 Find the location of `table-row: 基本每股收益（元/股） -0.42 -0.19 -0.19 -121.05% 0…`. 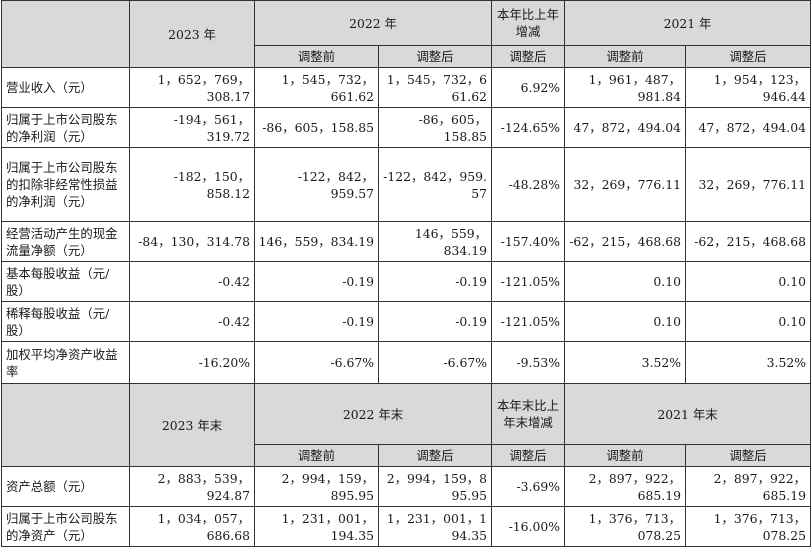

table-row: 基本每股收益（元/股） -0.42 -0.19 -0.19 -121.05% 0… is located at coordinates (406, 281).